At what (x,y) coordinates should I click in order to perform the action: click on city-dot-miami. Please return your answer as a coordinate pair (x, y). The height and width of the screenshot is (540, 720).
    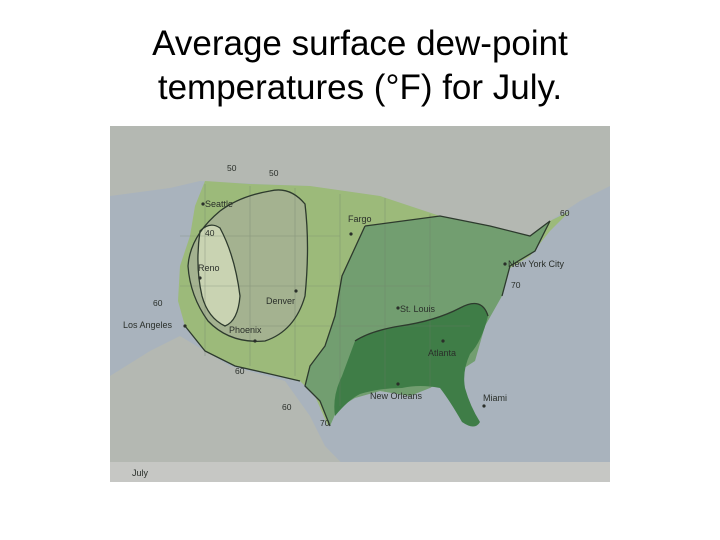
    Looking at the image, I should click on (484, 406).